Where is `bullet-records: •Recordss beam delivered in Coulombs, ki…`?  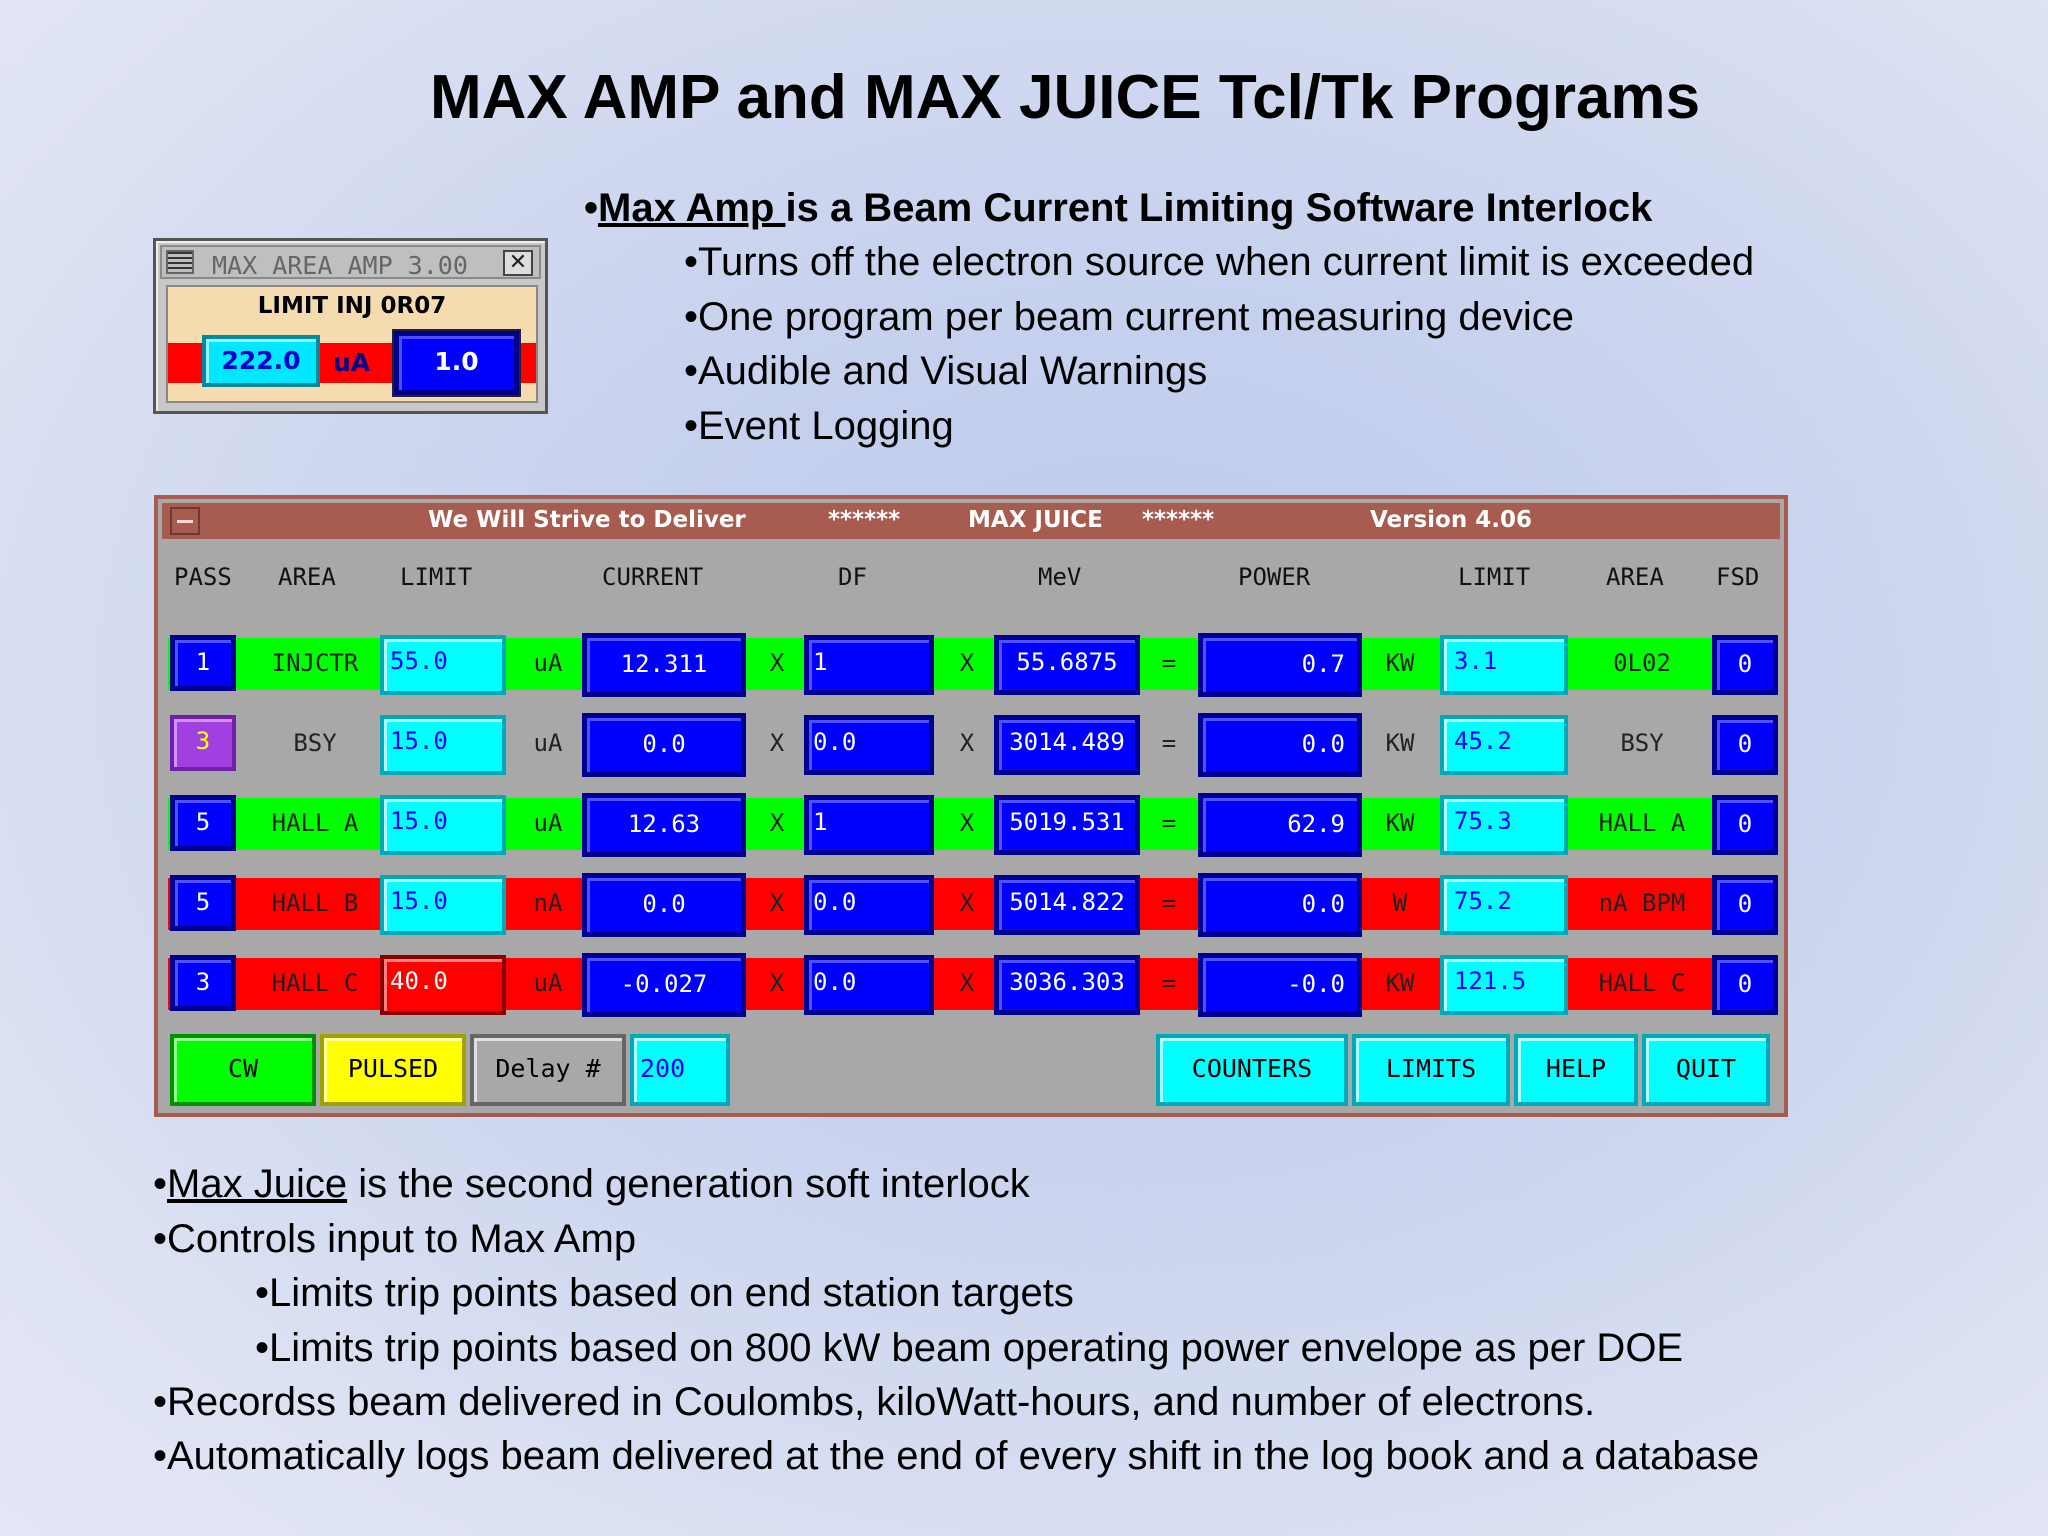
bullet-records: •Recordss beam delivered in Coulombs, ki… is located at coordinates (874, 1402).